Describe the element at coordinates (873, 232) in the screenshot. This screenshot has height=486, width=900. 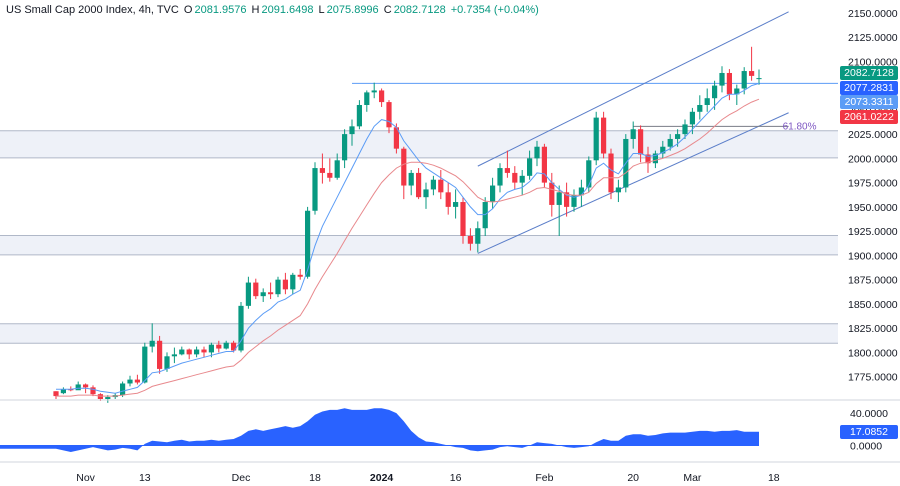
I see `price-tick-label: 1925.0000` at that location.